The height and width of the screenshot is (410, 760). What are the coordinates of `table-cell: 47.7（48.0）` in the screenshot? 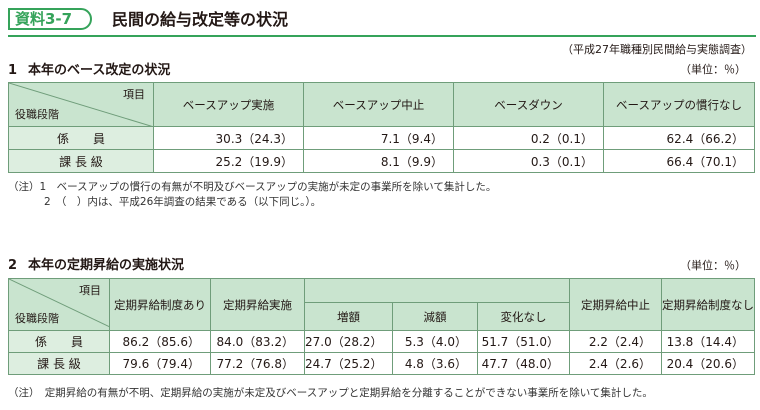 It's located at (523, 363).